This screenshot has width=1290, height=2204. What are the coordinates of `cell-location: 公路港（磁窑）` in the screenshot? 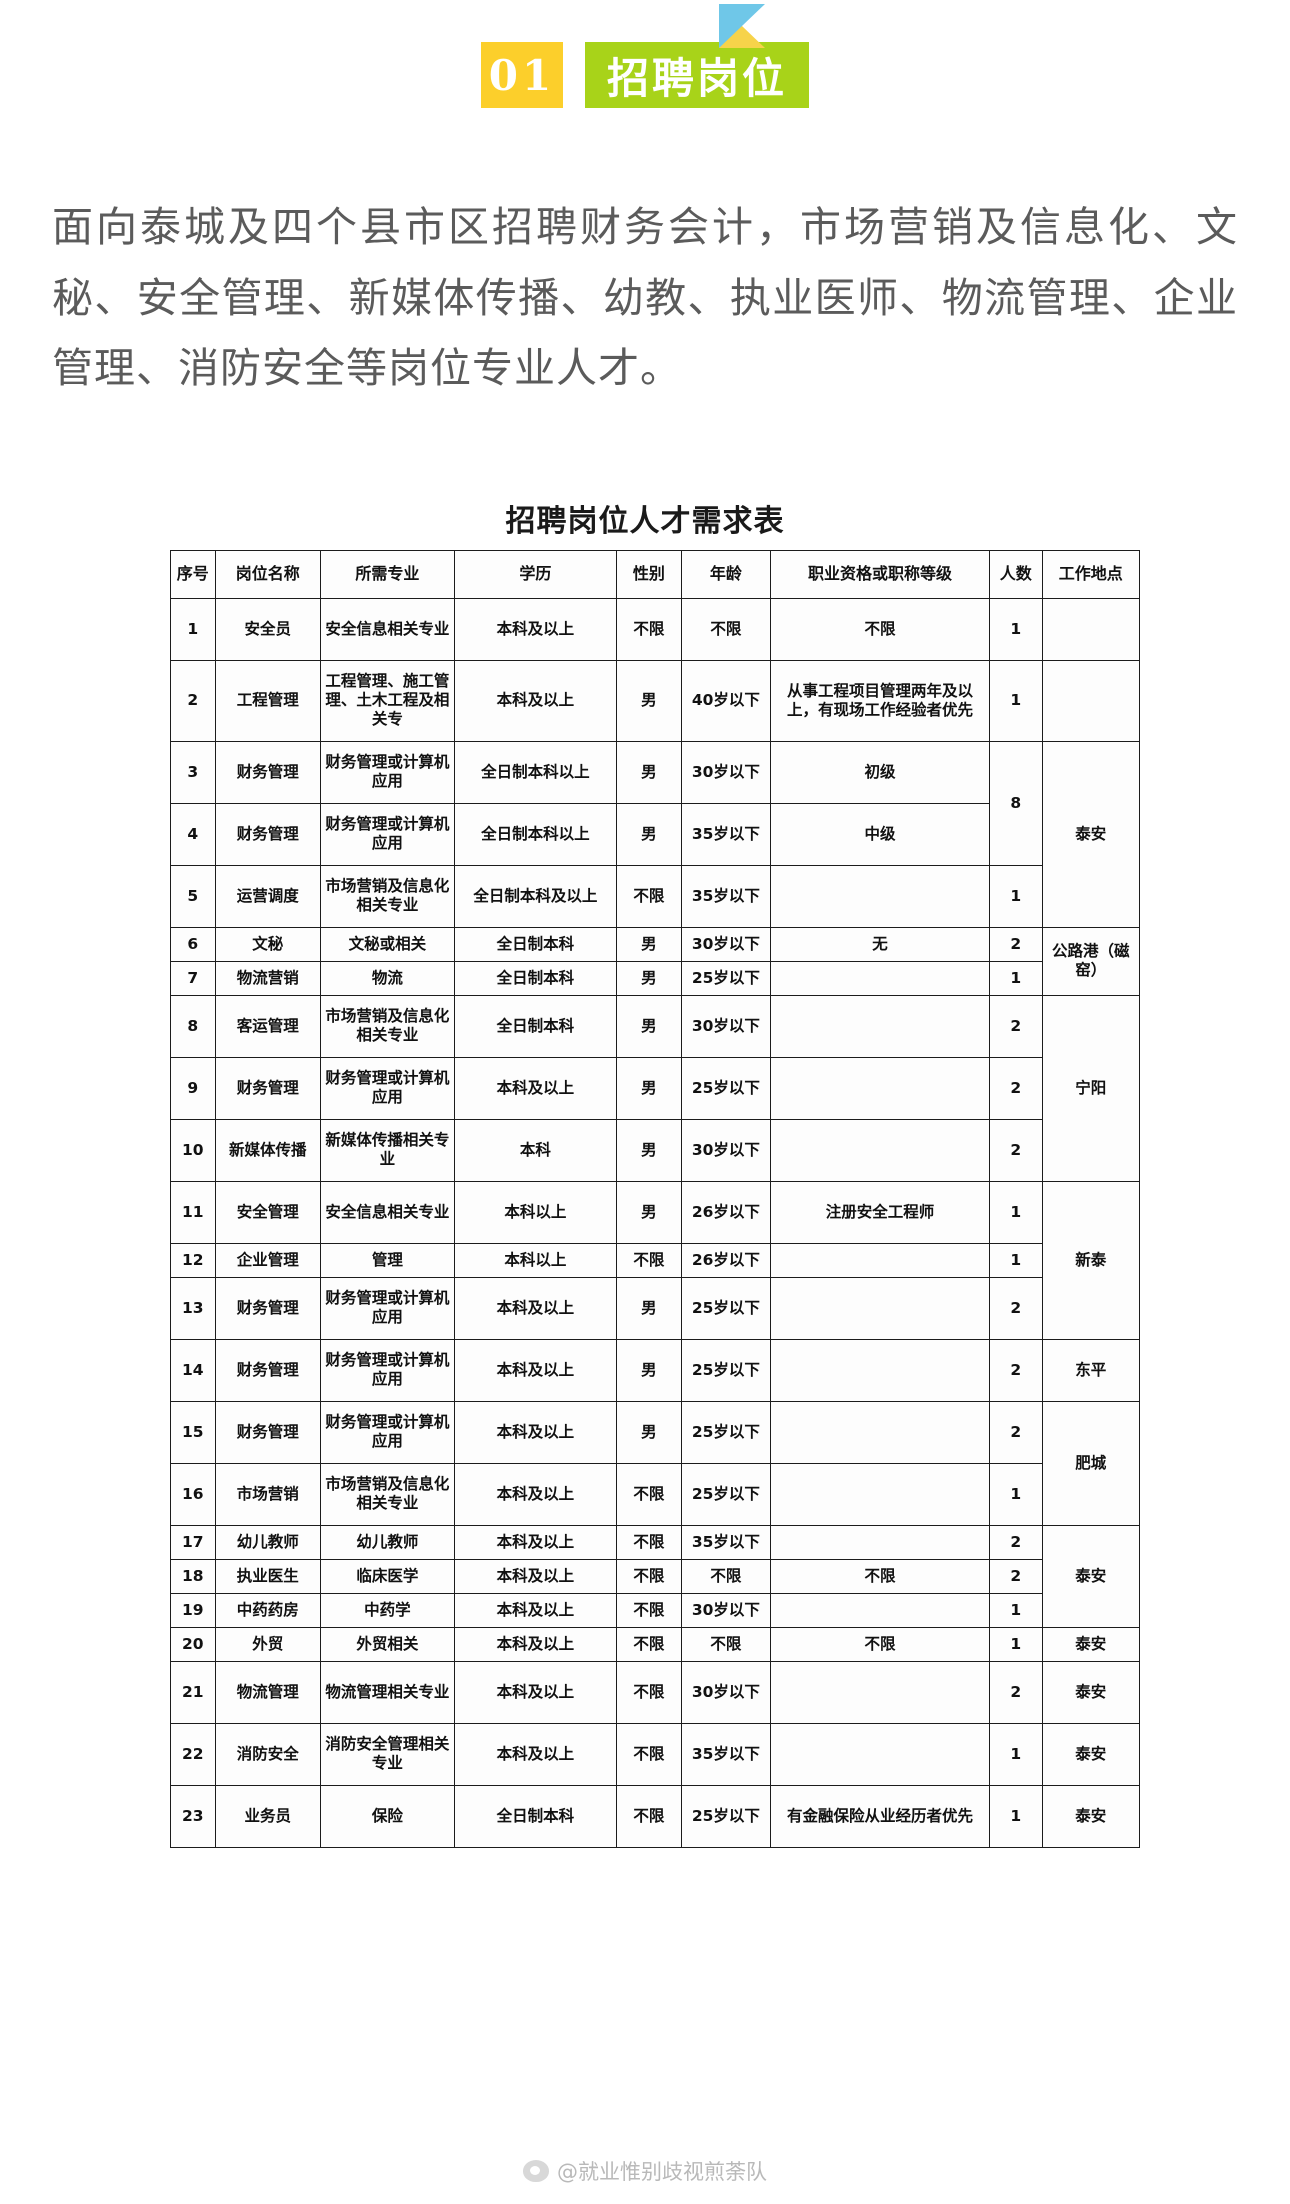 It's located at (1091, 961).